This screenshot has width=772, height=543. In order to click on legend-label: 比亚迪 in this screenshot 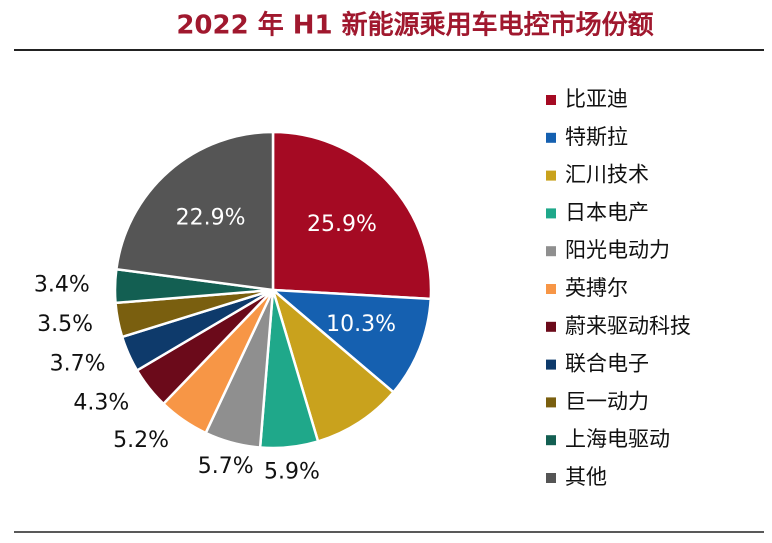, I will do `click(596, 99)`.